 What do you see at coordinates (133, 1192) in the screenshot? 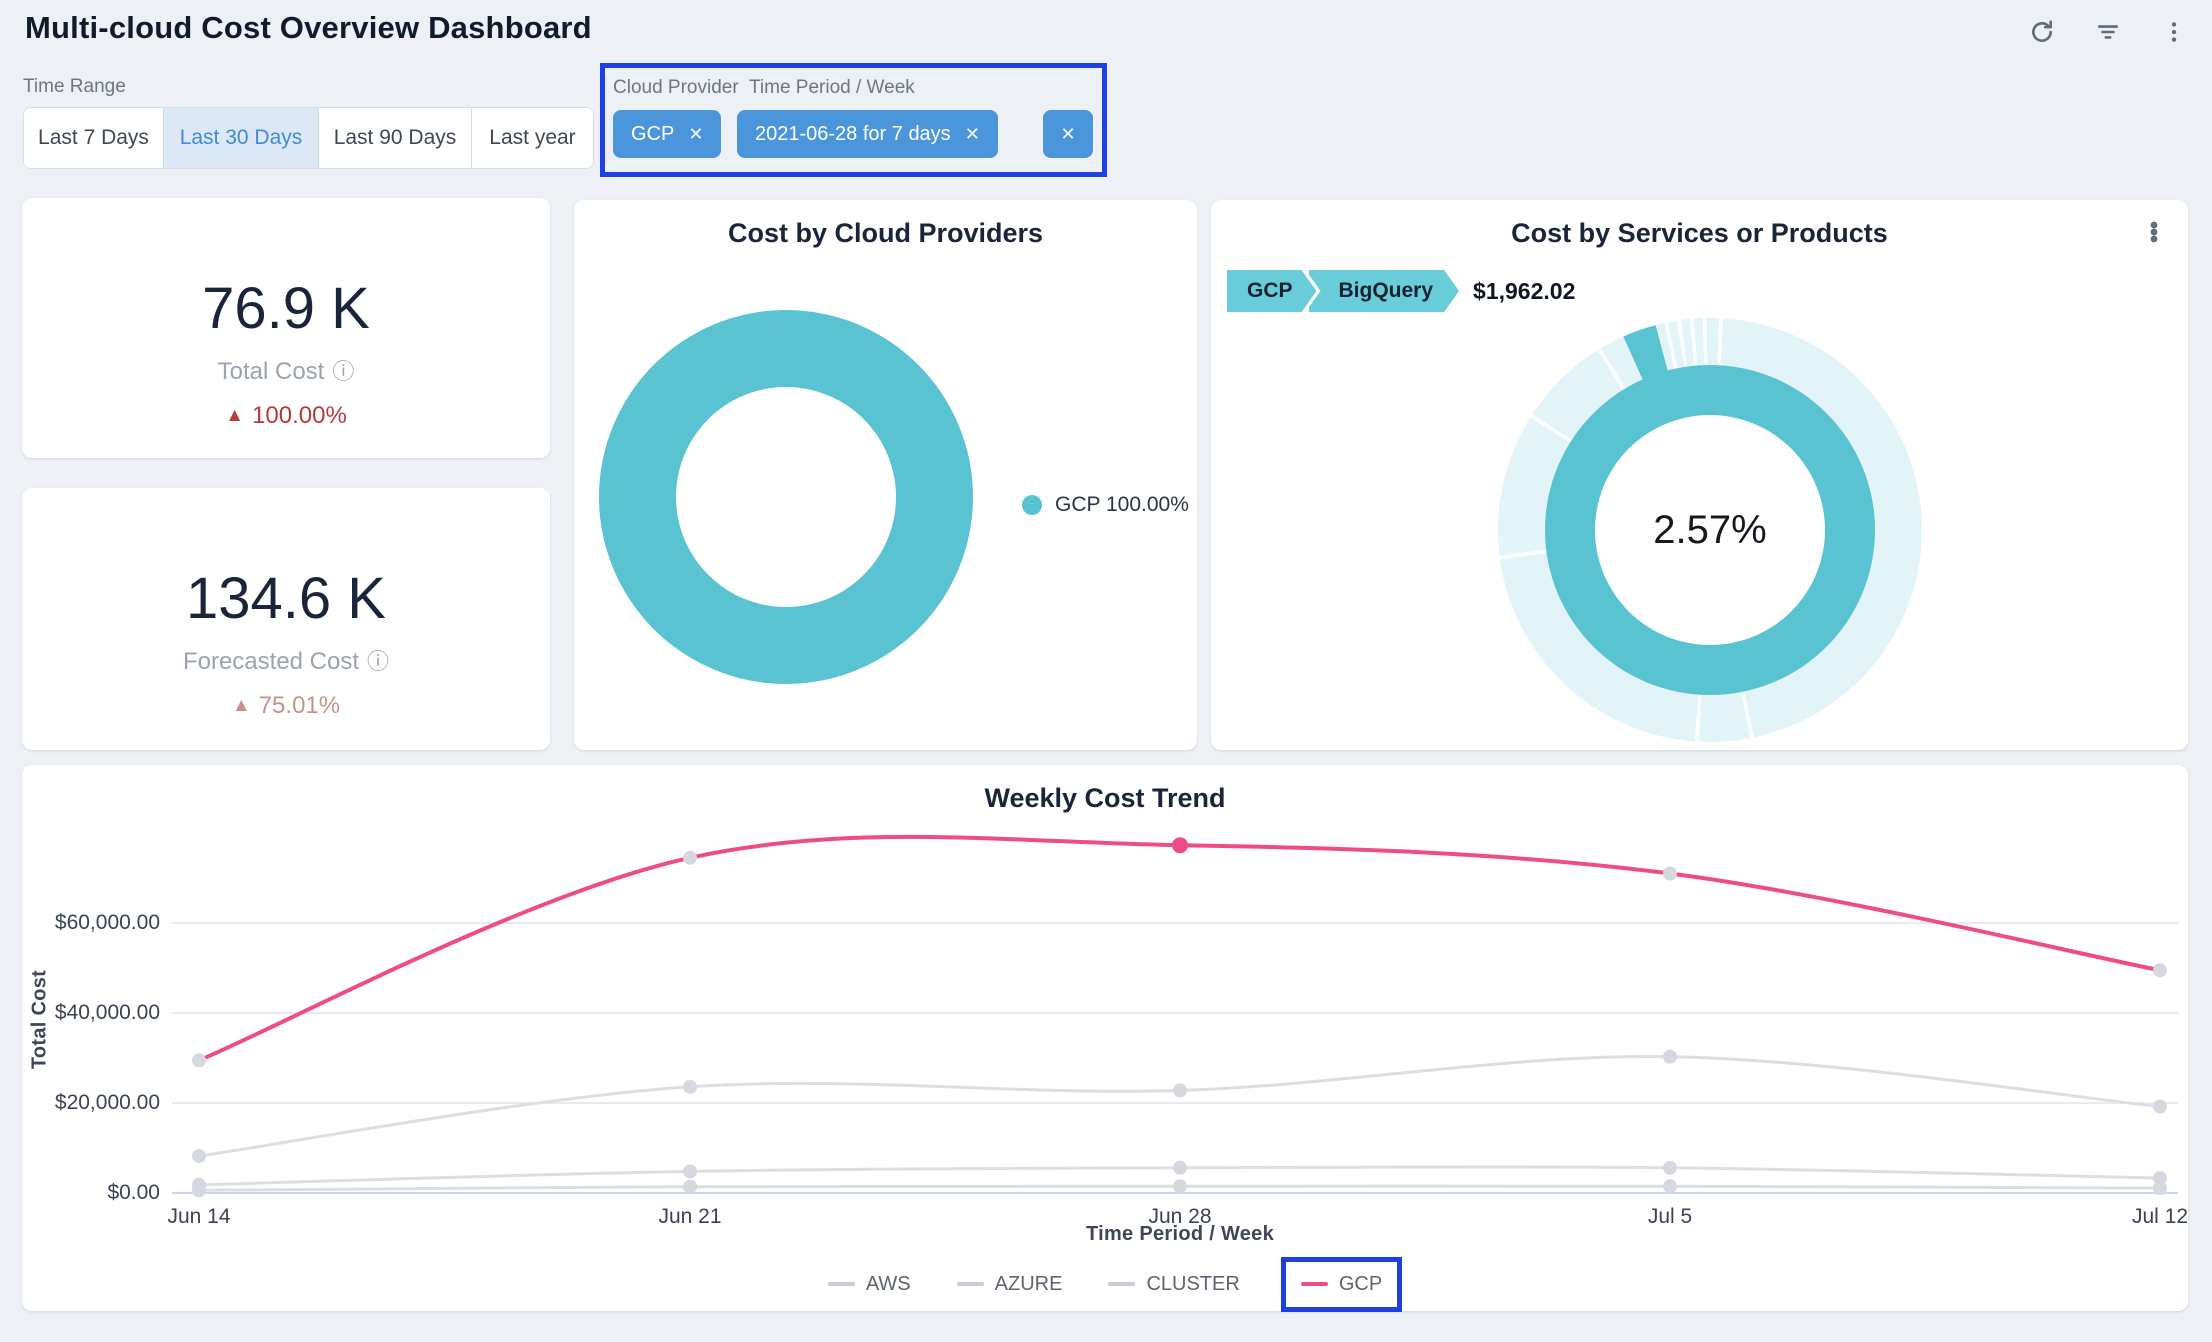
I see `y-tick-label: $0.00` at bounding box center [133, 1192].